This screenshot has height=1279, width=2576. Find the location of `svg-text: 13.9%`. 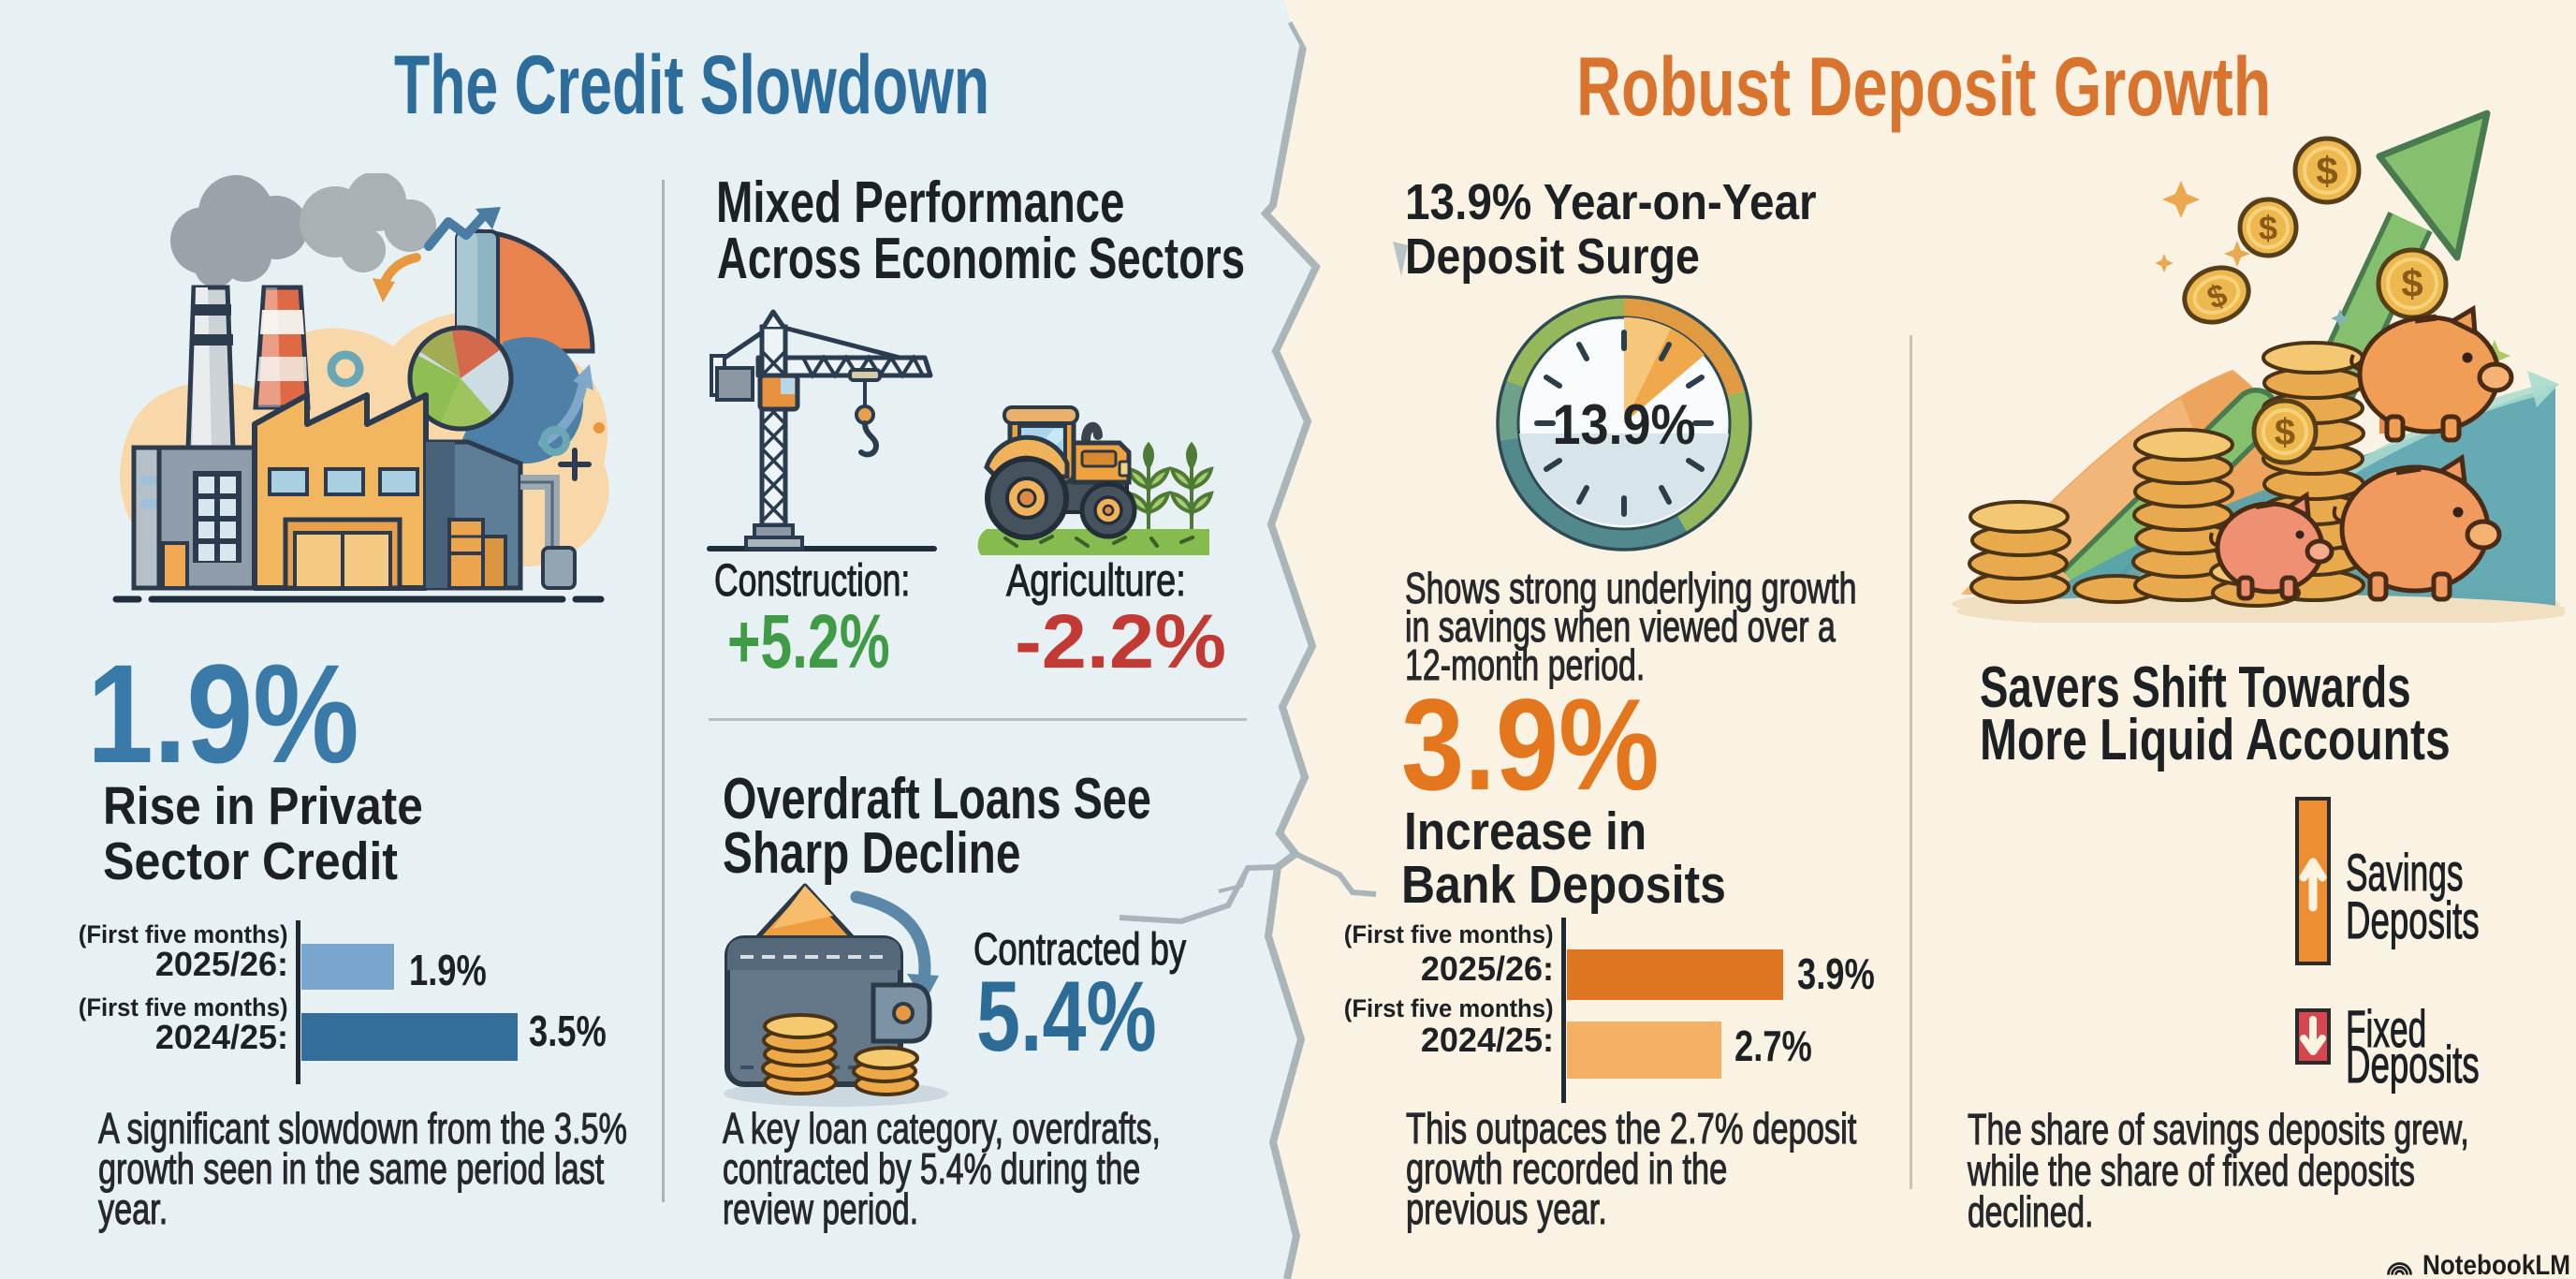

svg-text: 13.9% is located at coordinates (1623, 424).